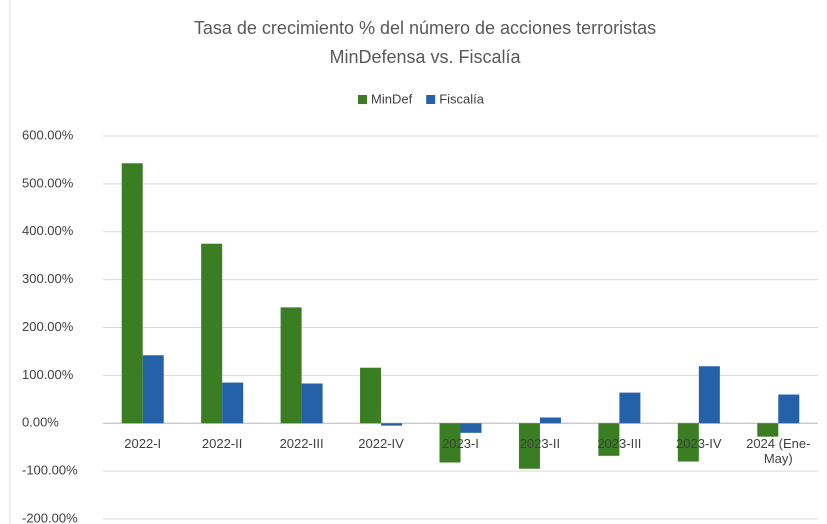  Describe the element at coordinates (50, 517) in the screenshot. I see `y-tick-label: -200.00%` at that location.